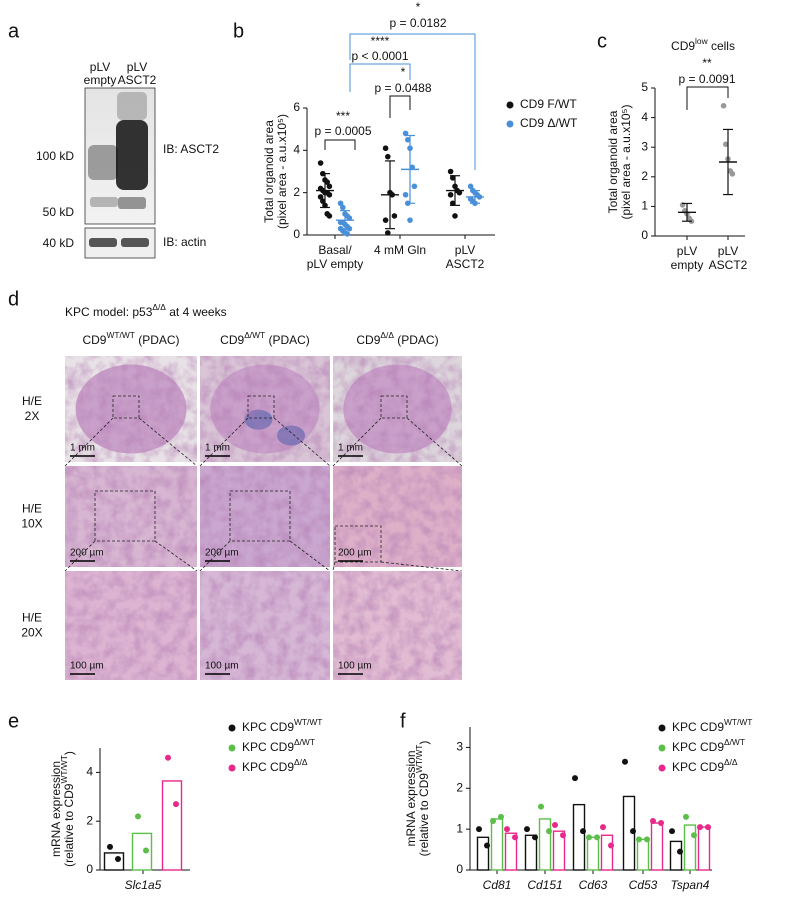  What do you see at coordinates (706, 79) in the screenshot?
I see `annotation: p = 0.0091` at bounding box center [706, 79].